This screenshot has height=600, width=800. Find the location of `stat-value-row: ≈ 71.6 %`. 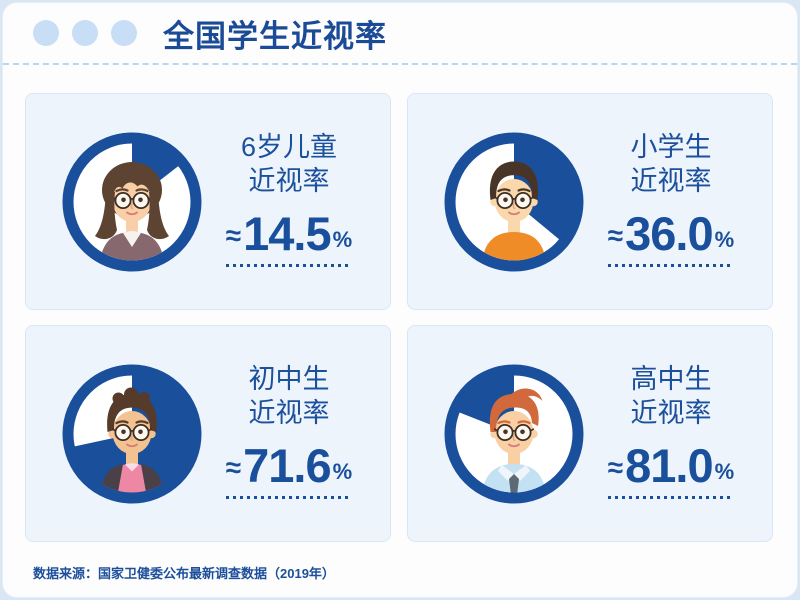

stat-value-row: ≈ 71.6 % is located at coordinates (289, 465).